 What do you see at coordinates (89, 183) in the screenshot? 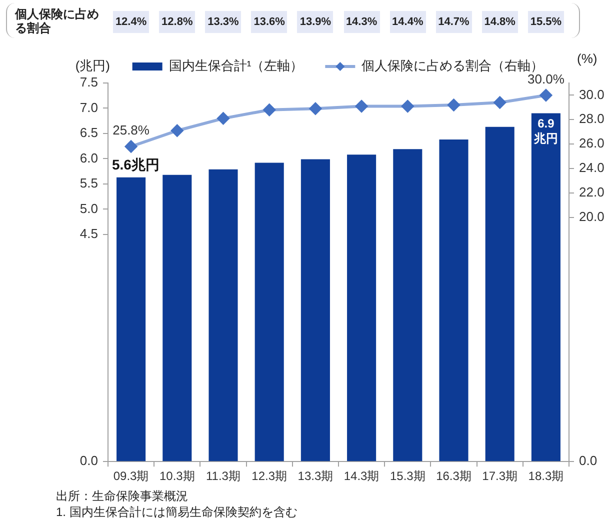
I see `y-tick-label: 5.5` at bounding box center [89, 183].